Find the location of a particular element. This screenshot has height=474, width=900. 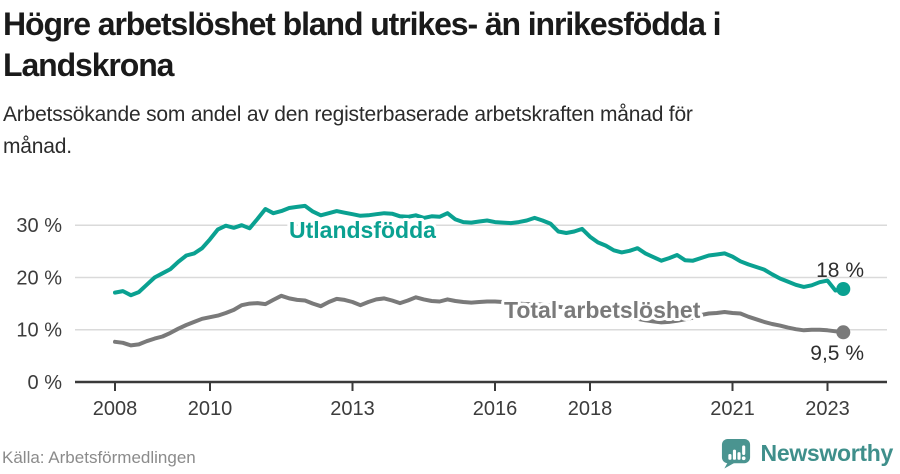

y-tick-label-30: 30 % is located at coordinates (39, 226).